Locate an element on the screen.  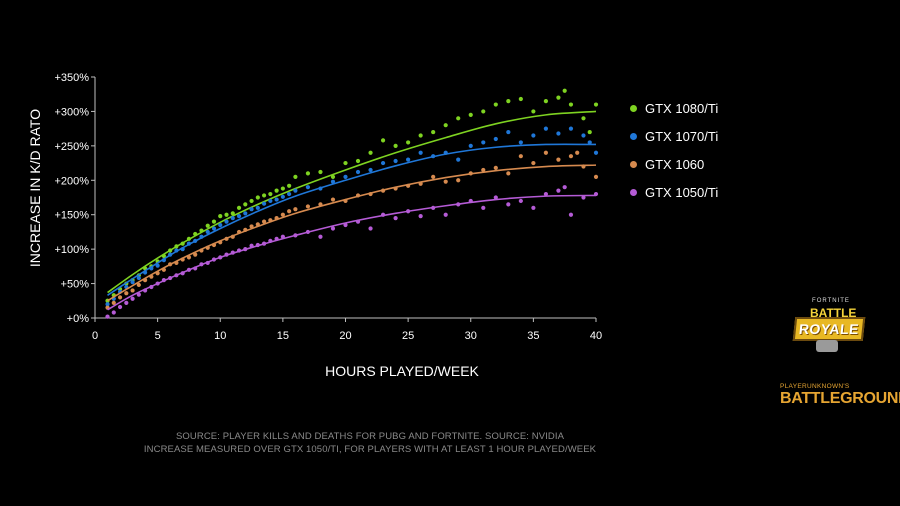
fortnite-wordmark: FORTNITE is located at coordinates (831, 301).